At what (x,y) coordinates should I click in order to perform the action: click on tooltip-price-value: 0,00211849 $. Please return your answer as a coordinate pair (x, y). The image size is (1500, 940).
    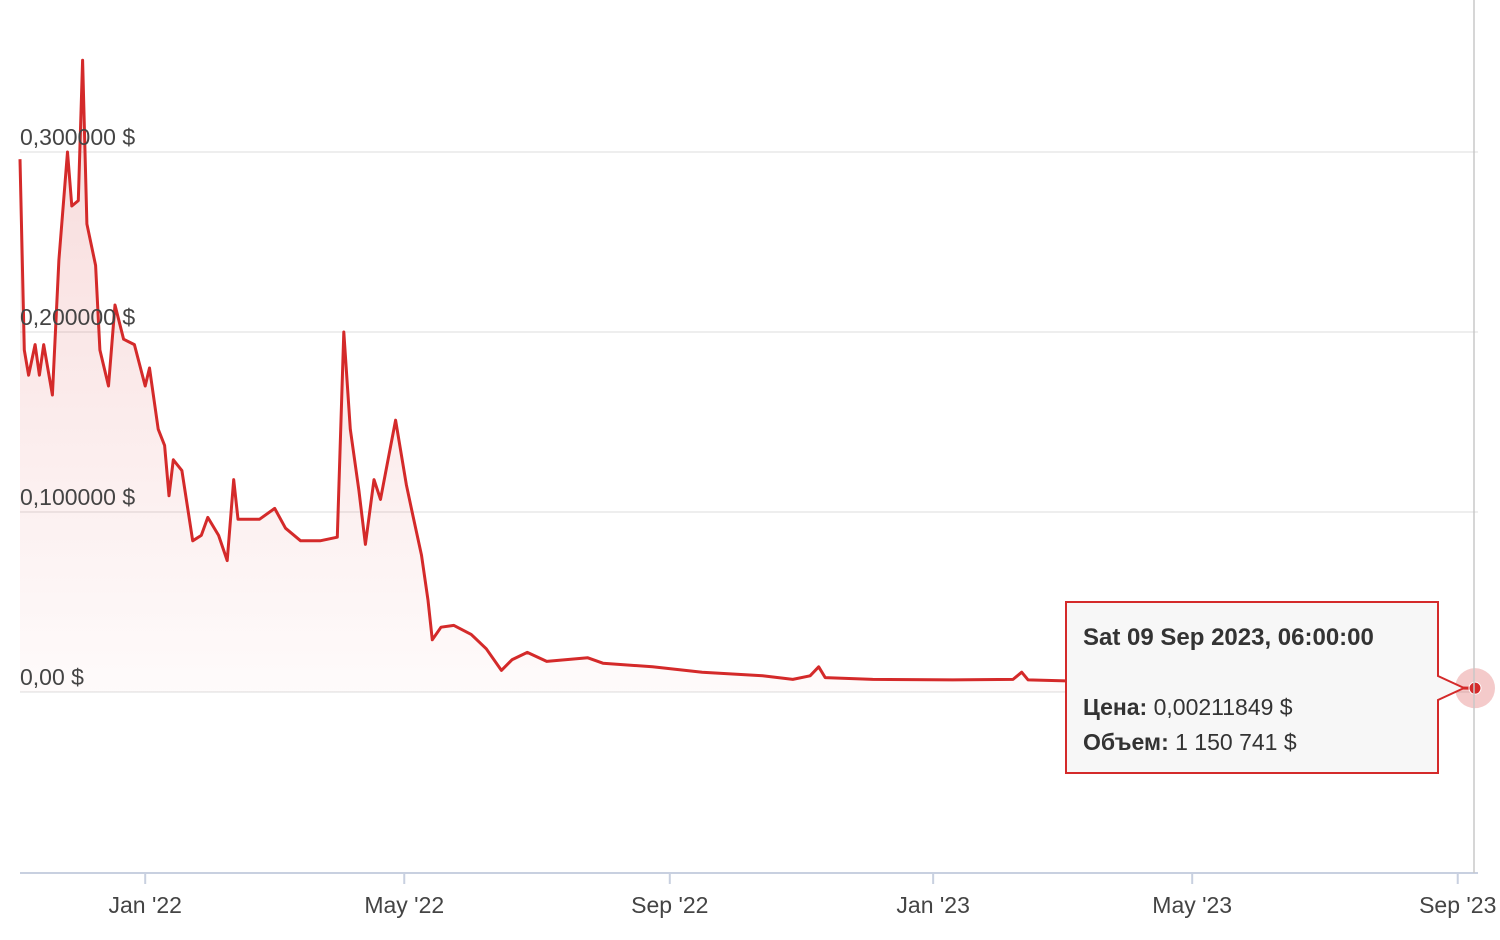
    Looking at the image, I should click on (1223, 707).